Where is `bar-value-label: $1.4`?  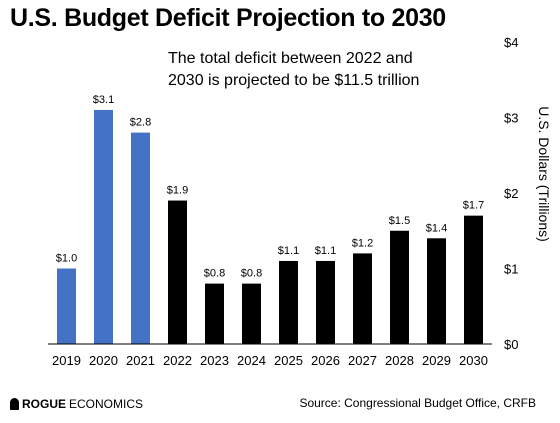 bar-value-label: $1.4 is located at coordinates (436, 228).